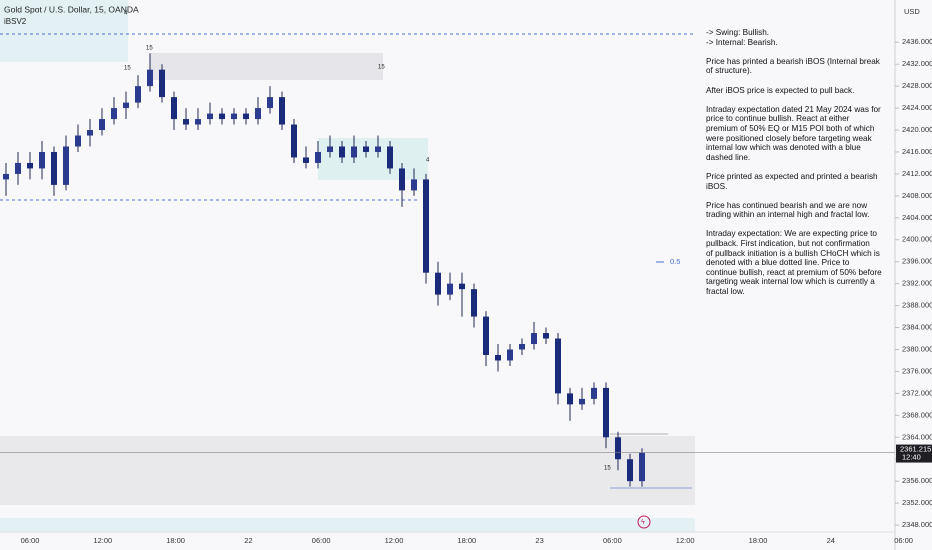 The image size is (932, 550). I want to click on note-line: -> Swing: Bullish., so click(738, 32).